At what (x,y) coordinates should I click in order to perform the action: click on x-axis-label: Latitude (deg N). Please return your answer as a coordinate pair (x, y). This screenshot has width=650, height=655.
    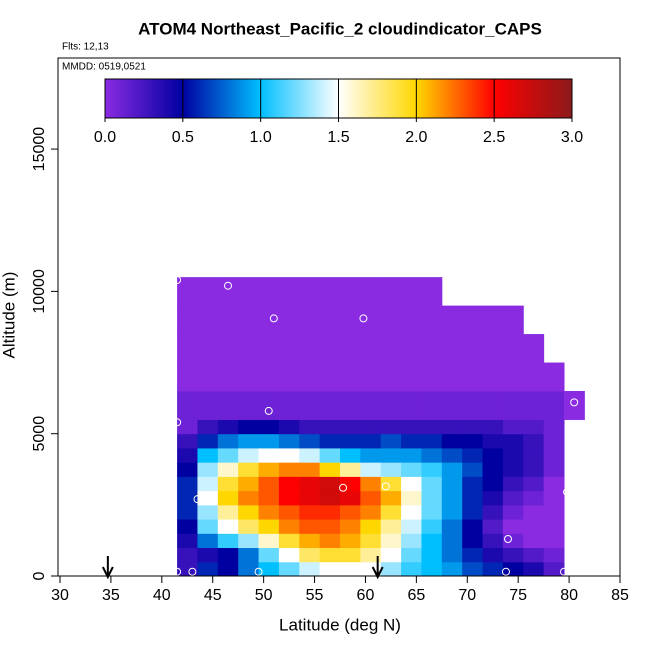
    Looking at the image, I should click on (340, 624).